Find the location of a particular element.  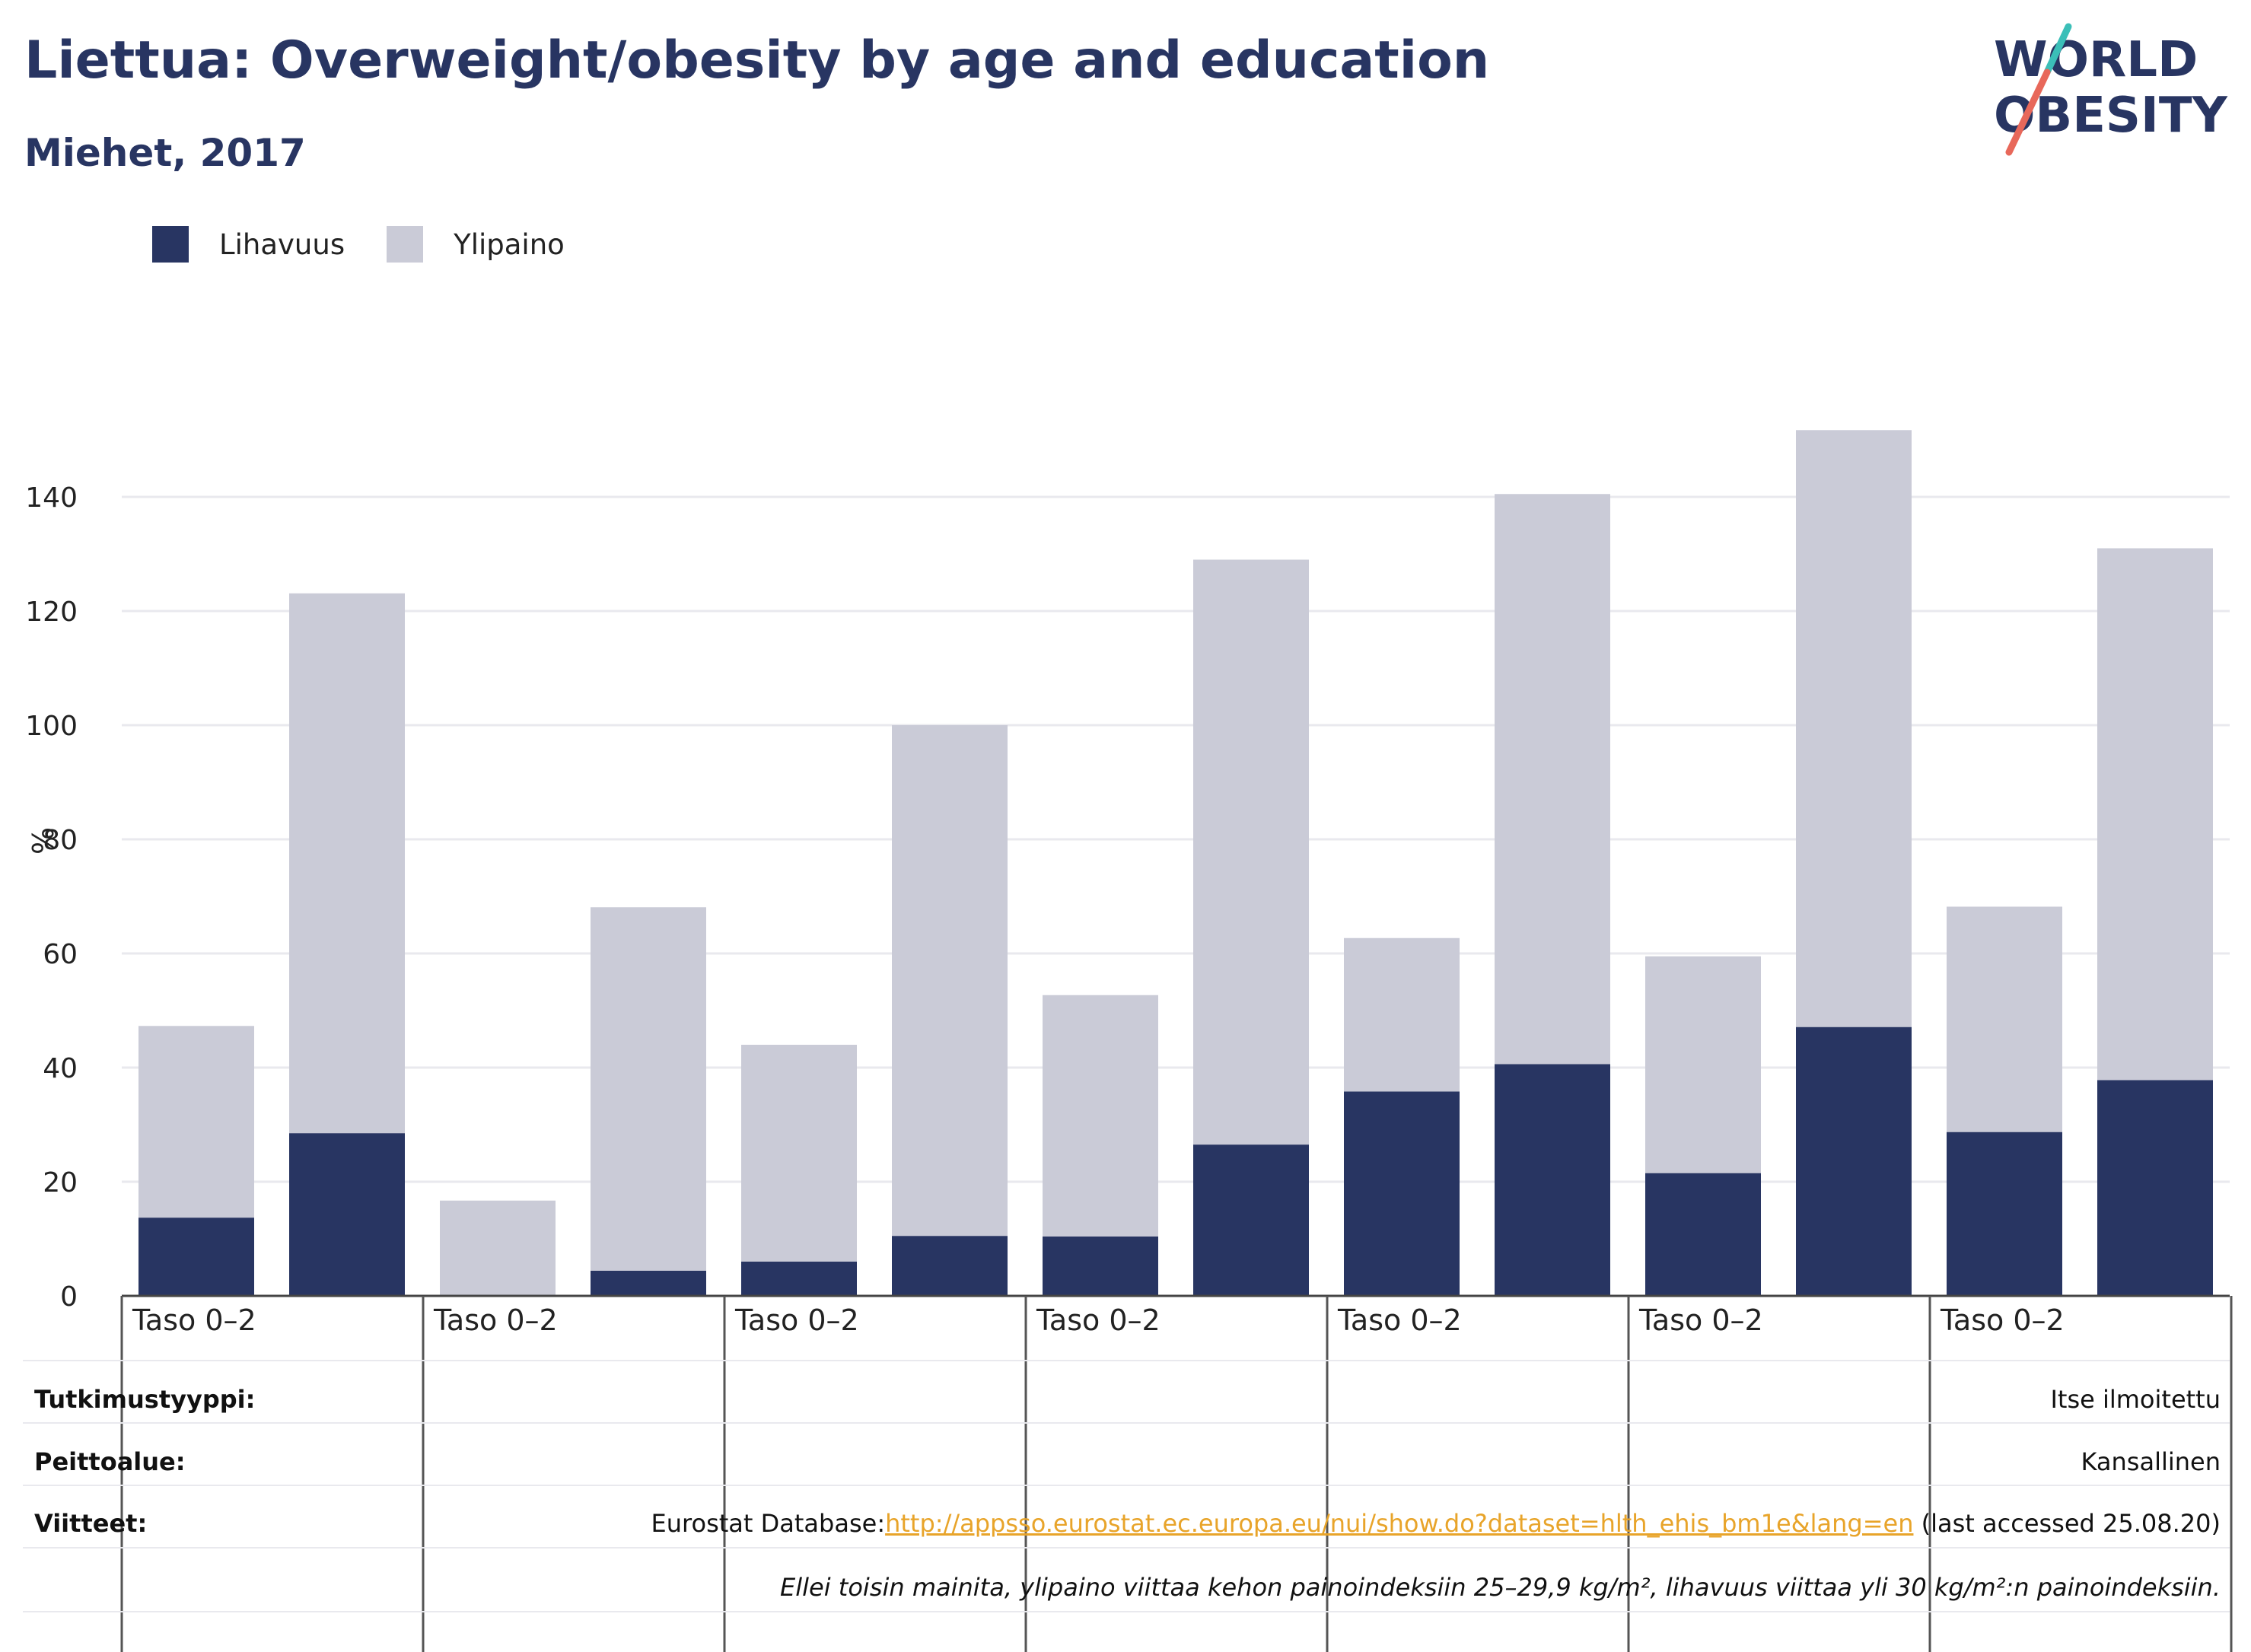

logo-line1: WORLD is located at coordinates (2096, 60).